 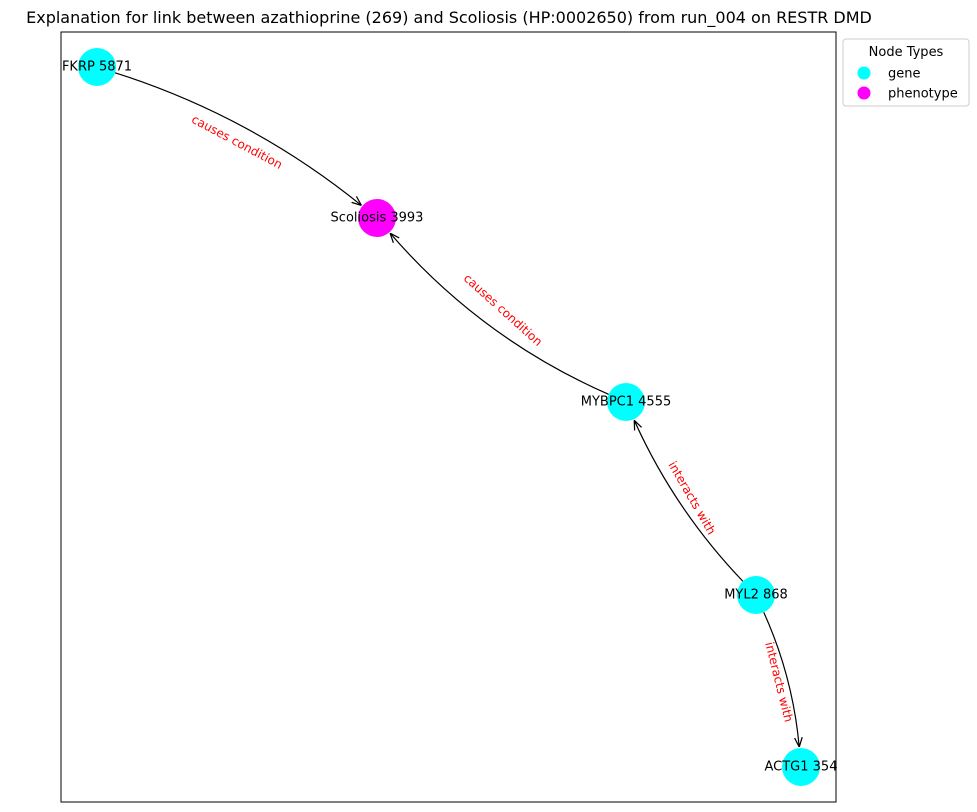 I want to click on edge-fkrp-scoliosis, so click(x=237, y=139).